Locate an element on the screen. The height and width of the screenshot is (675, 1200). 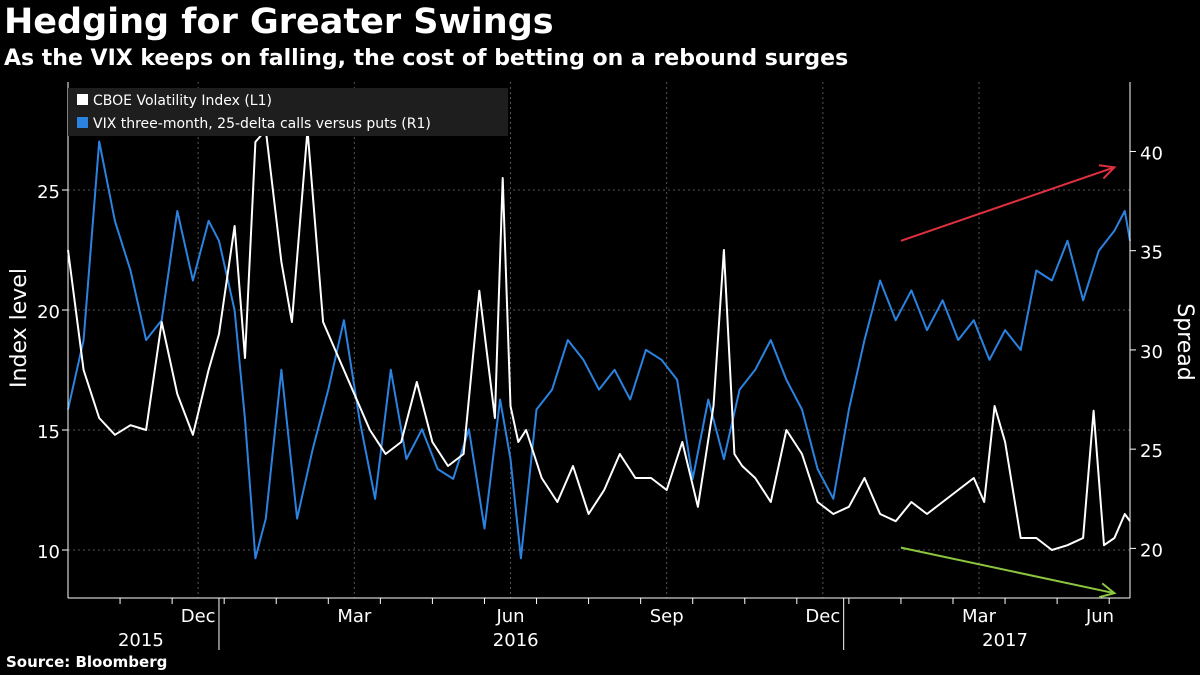
legend-swatch-vix is located at coordinates (82, 99).